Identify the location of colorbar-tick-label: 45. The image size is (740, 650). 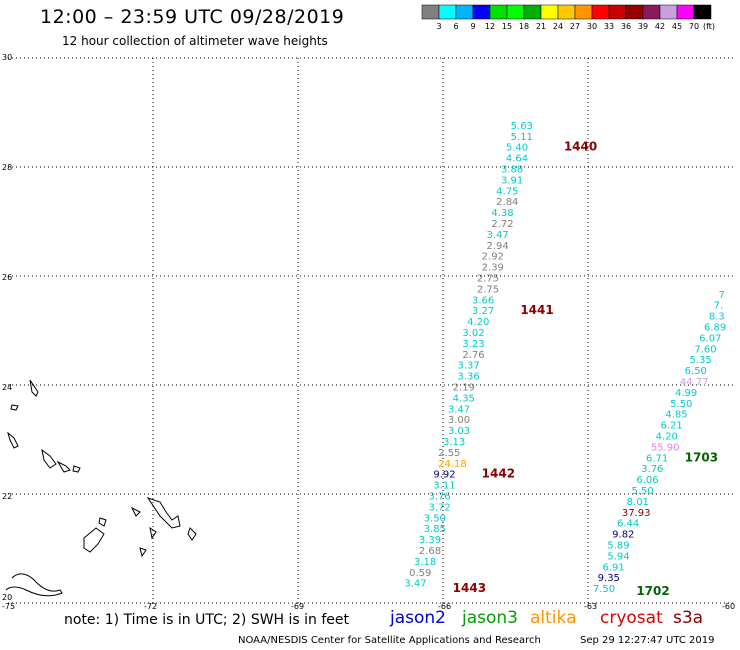
(677, 26).